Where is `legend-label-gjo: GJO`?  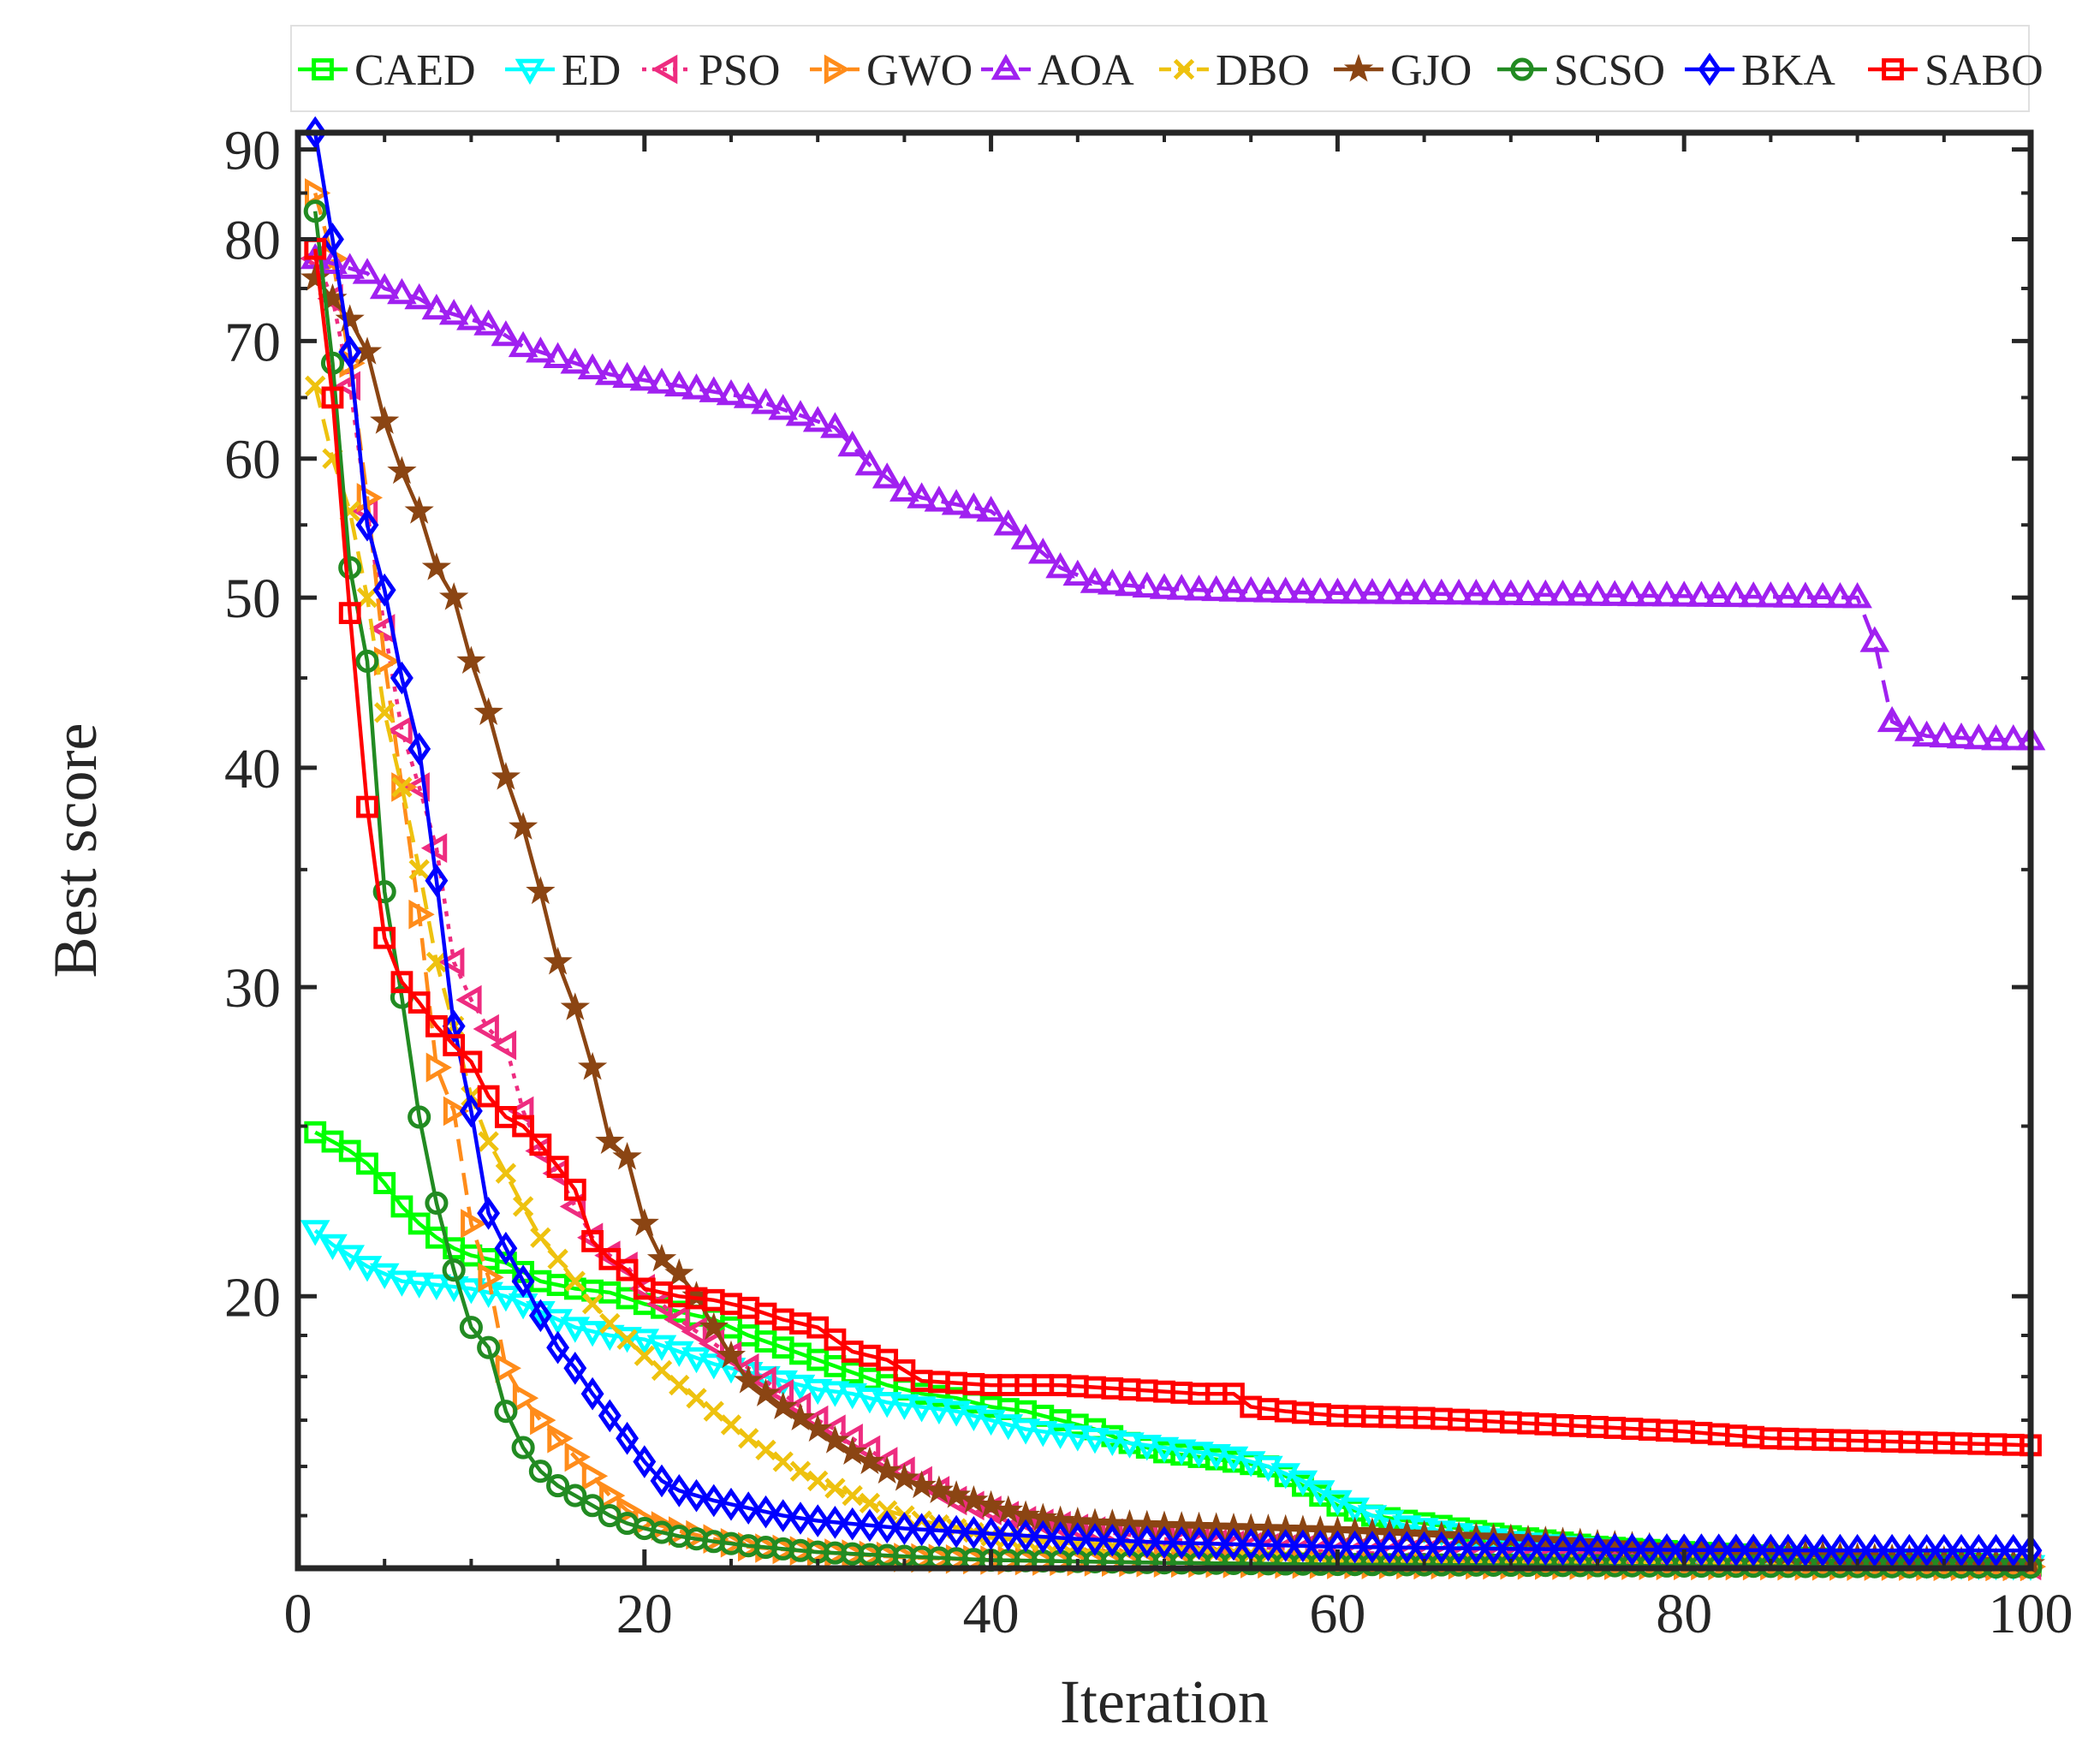 legend-label-gjo: GJO is located at coordinates (1431, 70).